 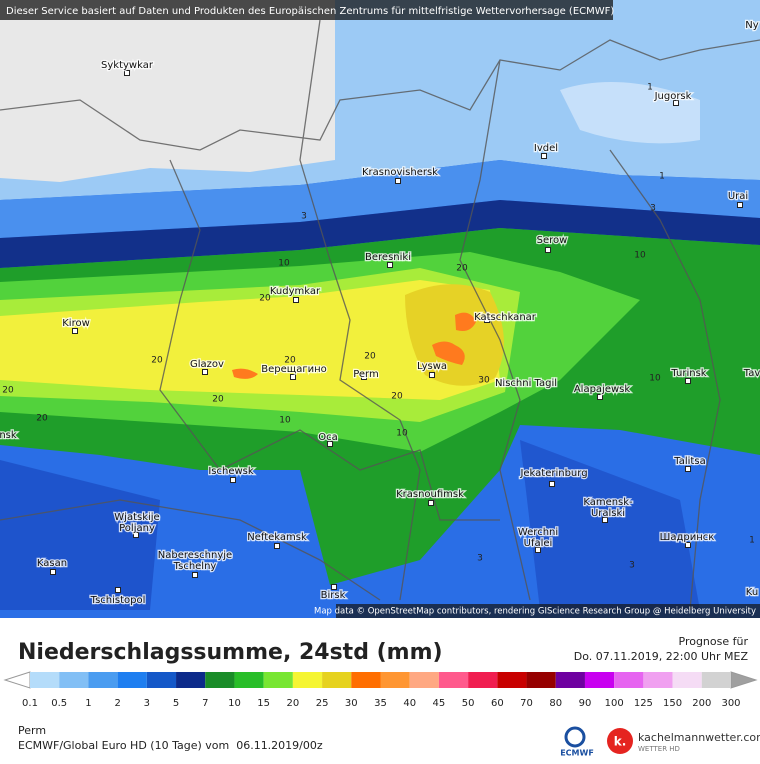 What do you see at coordinates (555, 703) in the screenshot?
I see `legend-tick-label: 80` at bounding box center [555, 703].